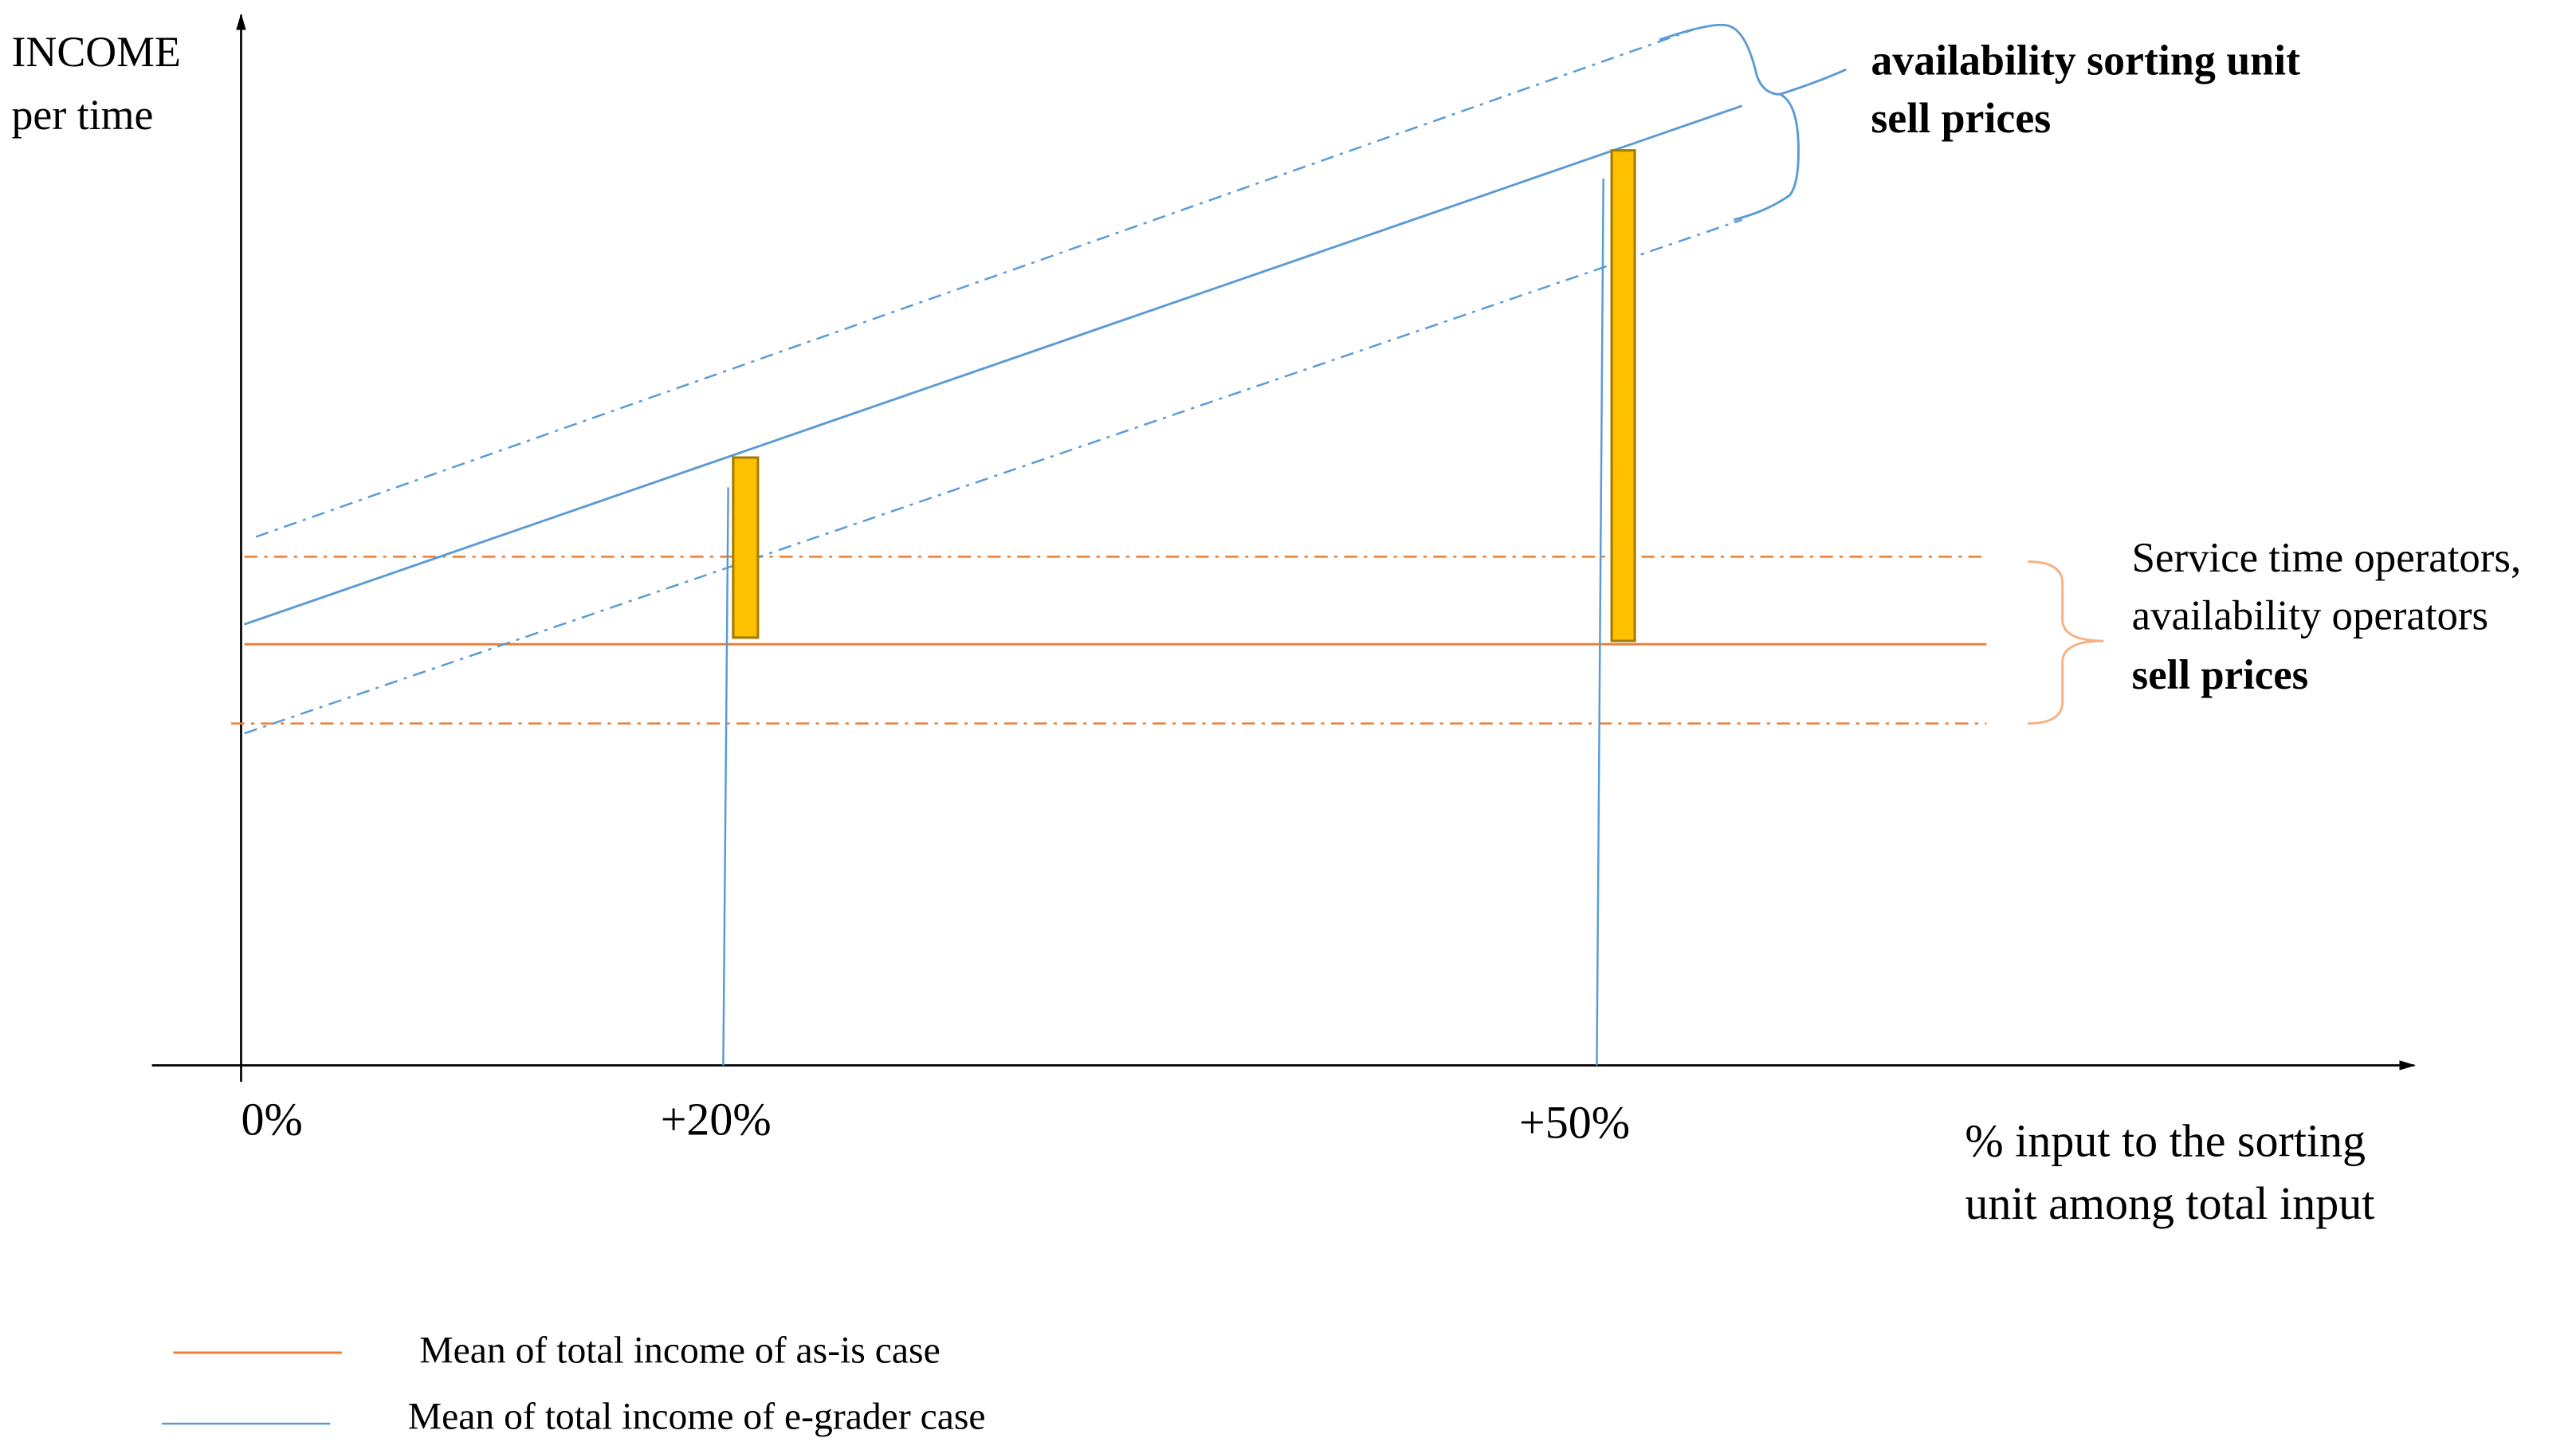 This screenshot has height=1442, width=2576. What do you see at coordinates (2326, 558) in the screenshot?
I see `annotation: Service time operators,` at bounding box center [2326, 558].